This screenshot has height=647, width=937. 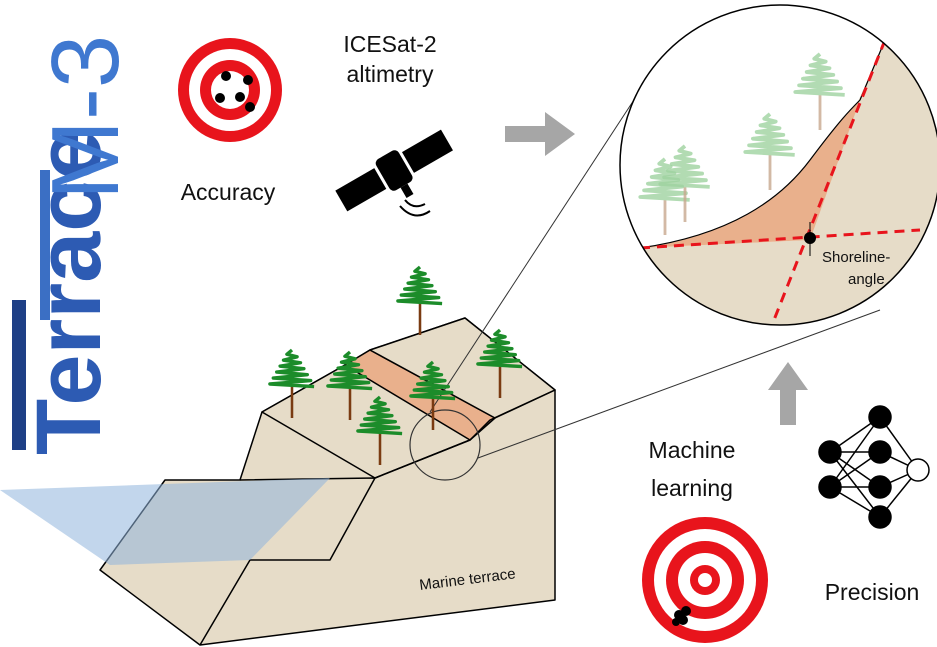 What do you see at coordinates (69, 292) in the screenshot?
I see `logo-name: Terrace` at bounding box center [69, 292].